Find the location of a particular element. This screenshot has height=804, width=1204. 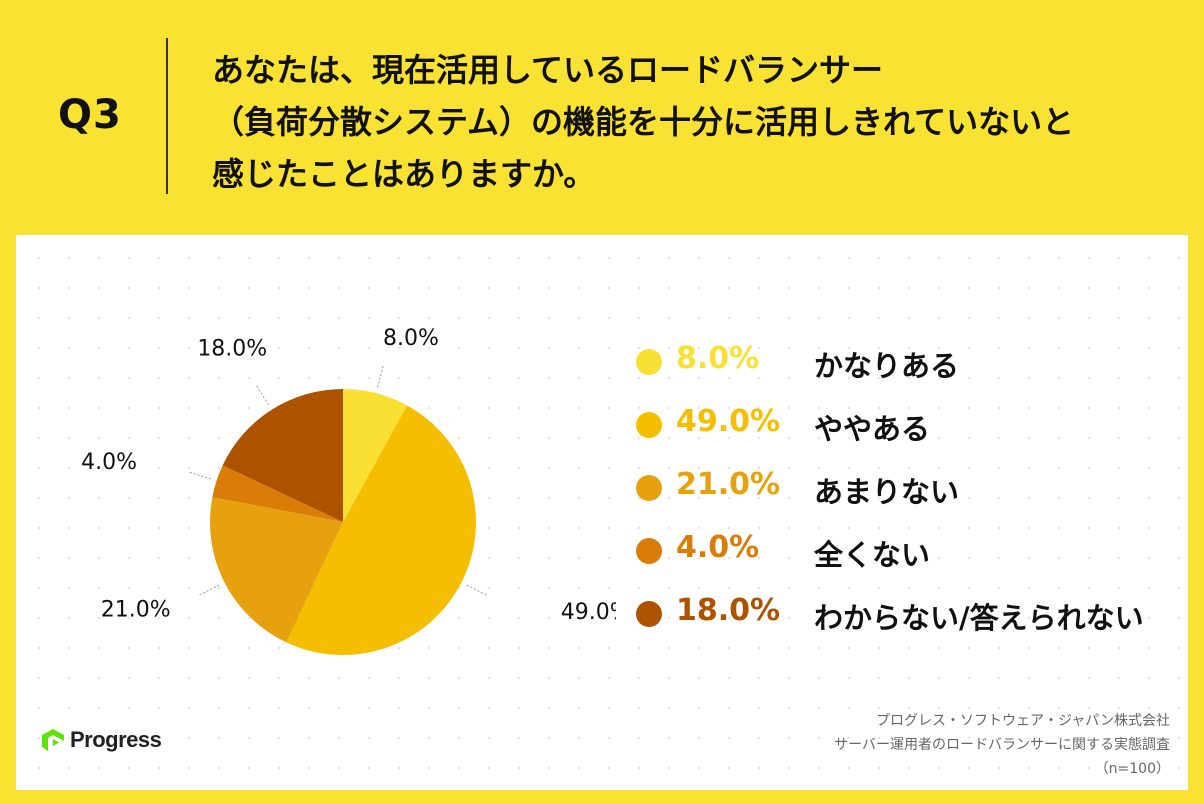

legend-percent: 4.0% is located at coordinates (718, 547).